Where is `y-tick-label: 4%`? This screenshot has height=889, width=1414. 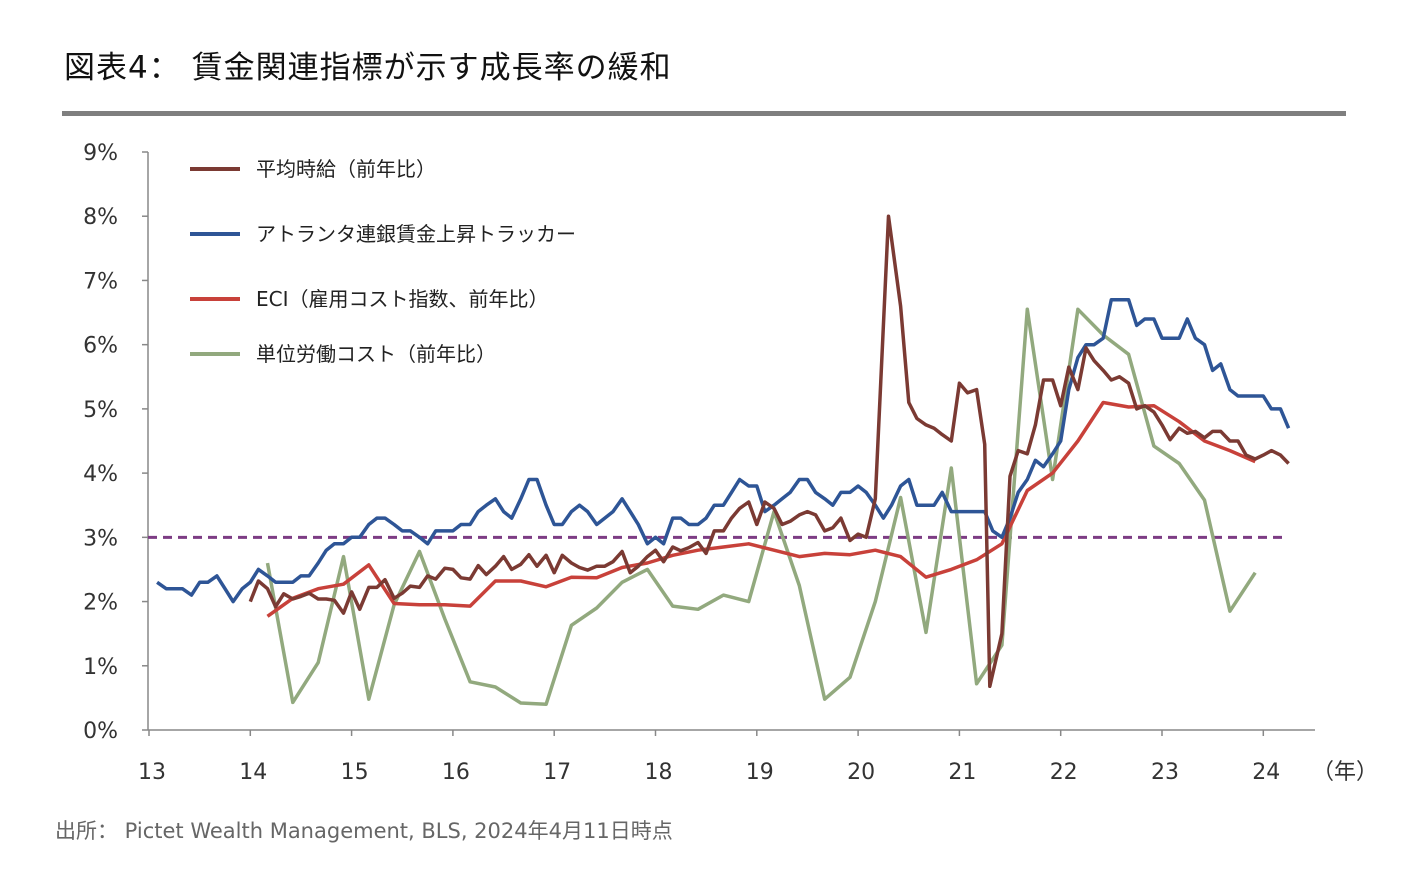 y-tick-label: 4% is located at coordinates (100, 474).